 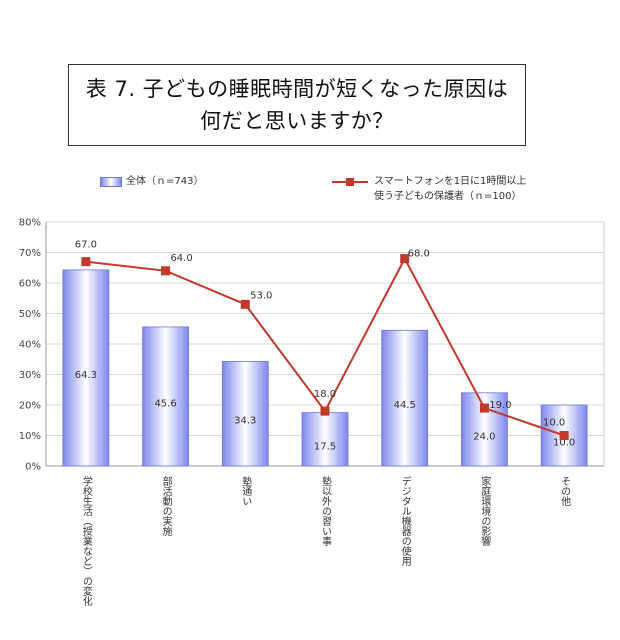 What do you see at coordinates (30, 406) in the screenshot?
I see `y-tick-label: 20%` at bounding box center [30, 406].